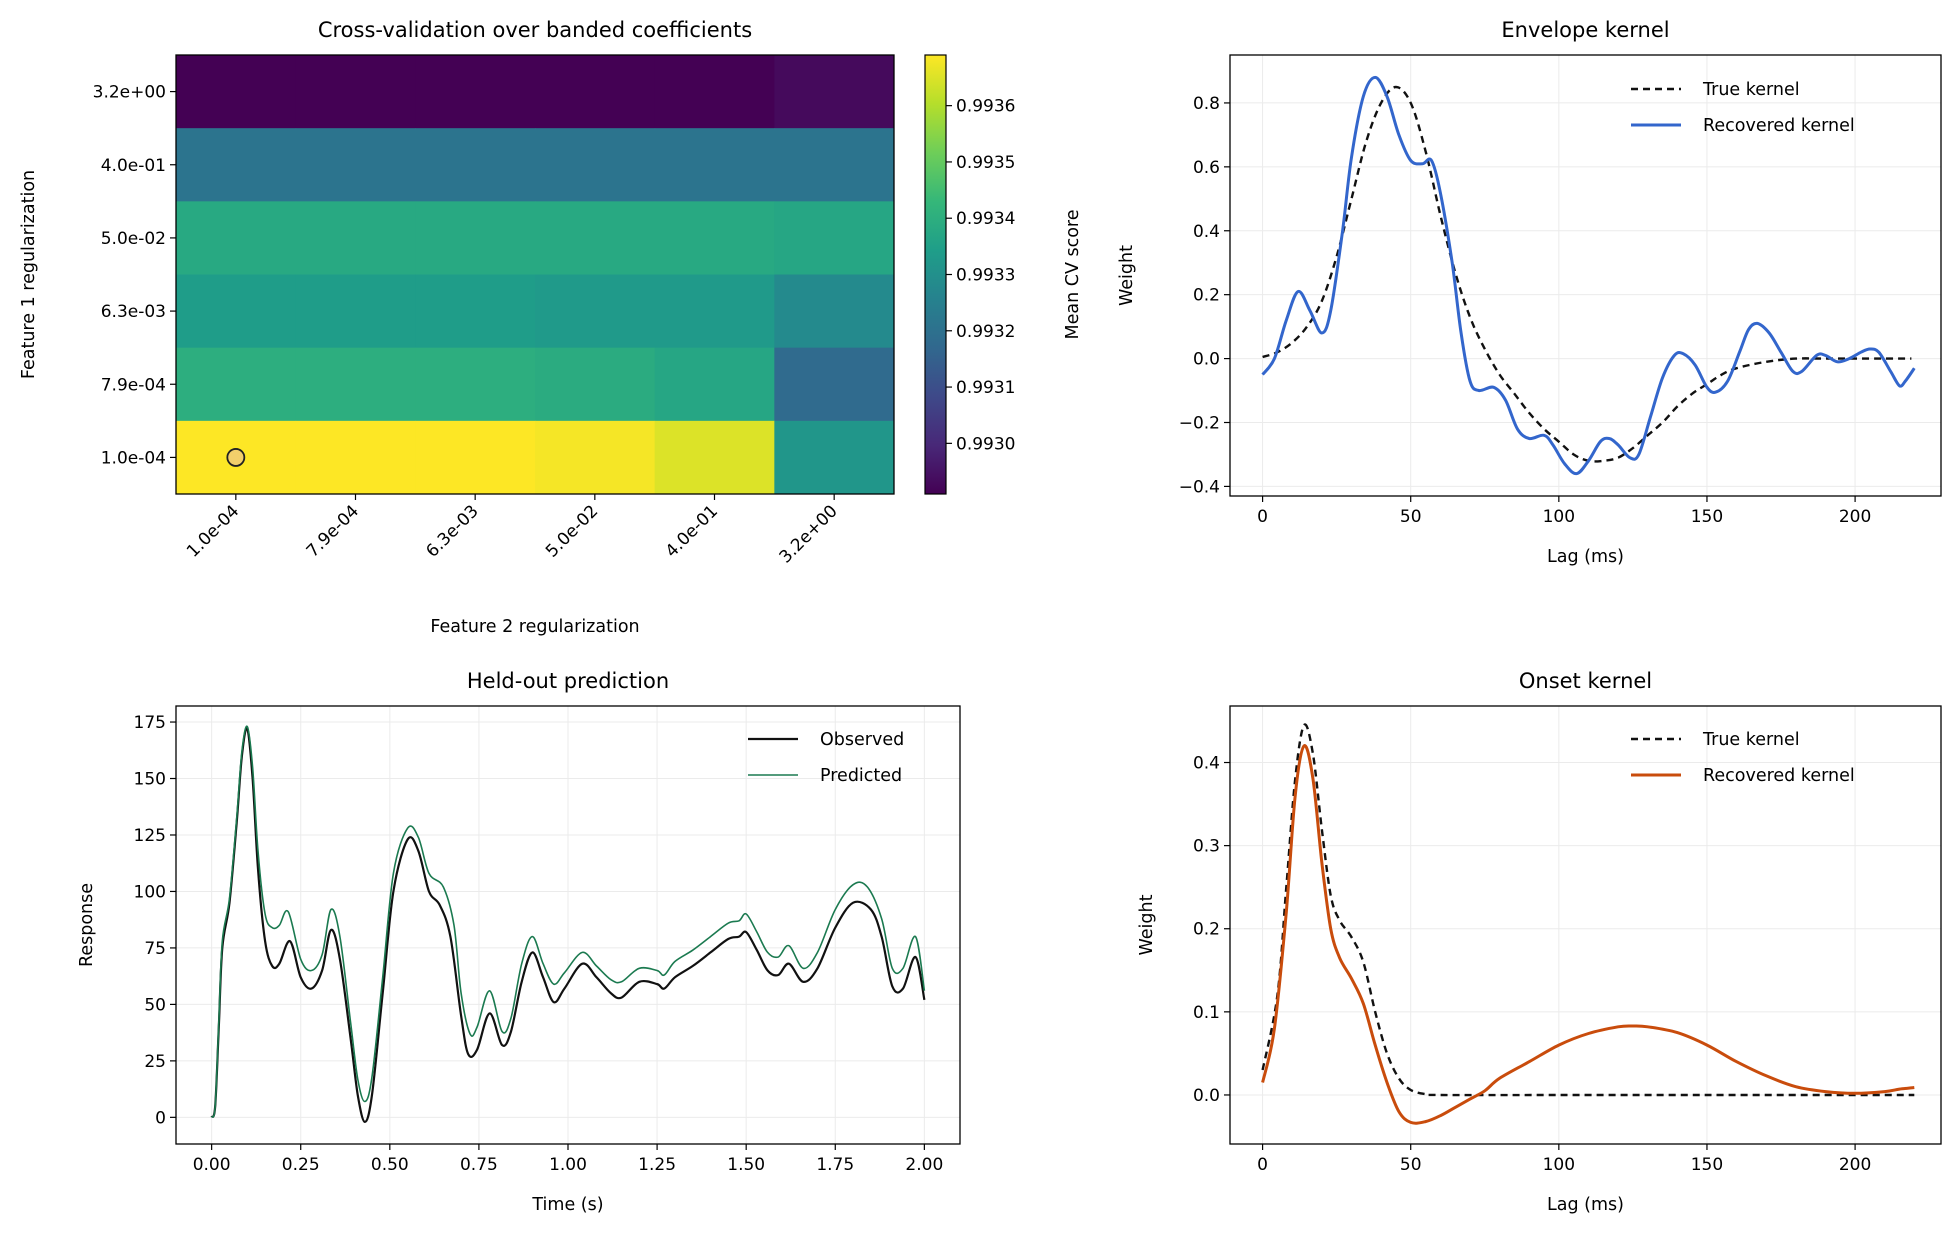 Image resolution: width=1960 pixels, height=1239 pixels. What do you see at coordinates (534, 627) in the screenshot?
I see `x-axis-label: Feature 2 regularization` at bounding box center [534, 627].